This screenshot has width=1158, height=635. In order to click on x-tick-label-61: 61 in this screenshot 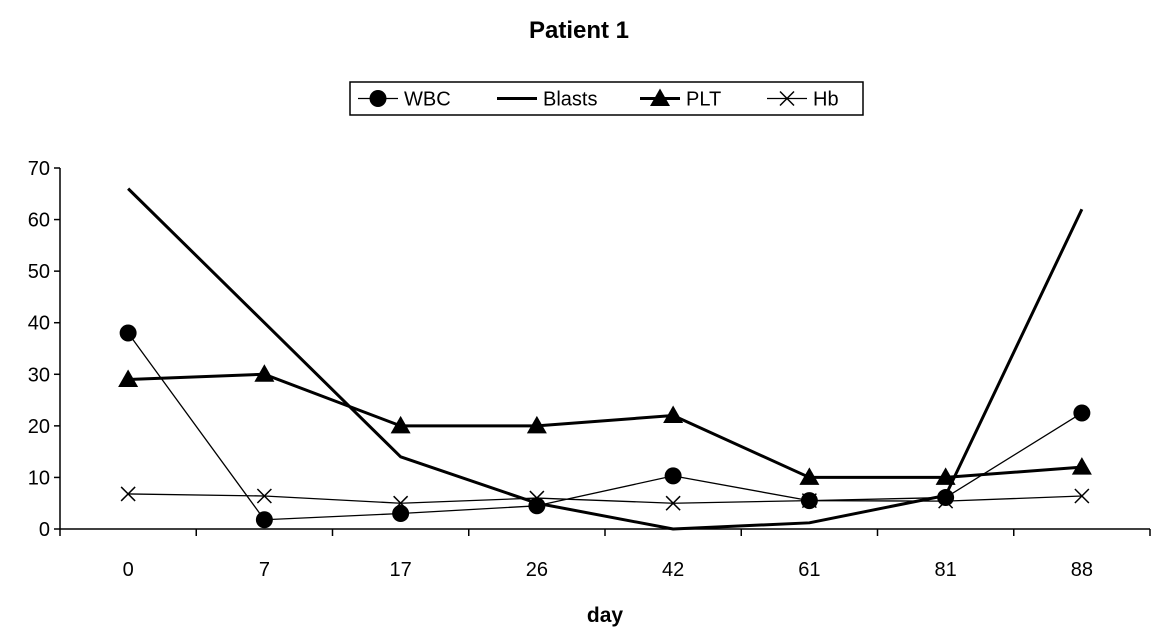, I will do `click(809, 570)`.